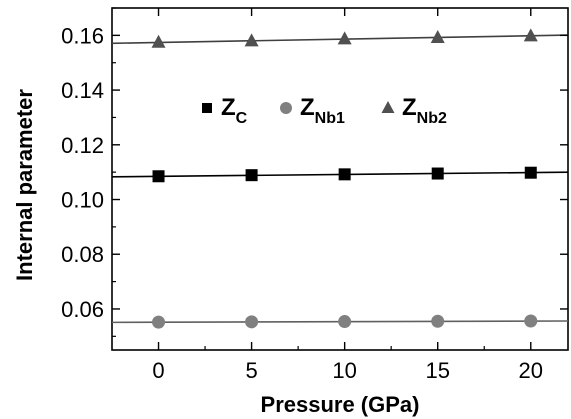 This screenshot has width=571, height=419. Describe the element at coordinates (158, 370) in the screenshot. I see `x-tick-label: 0` at that location.